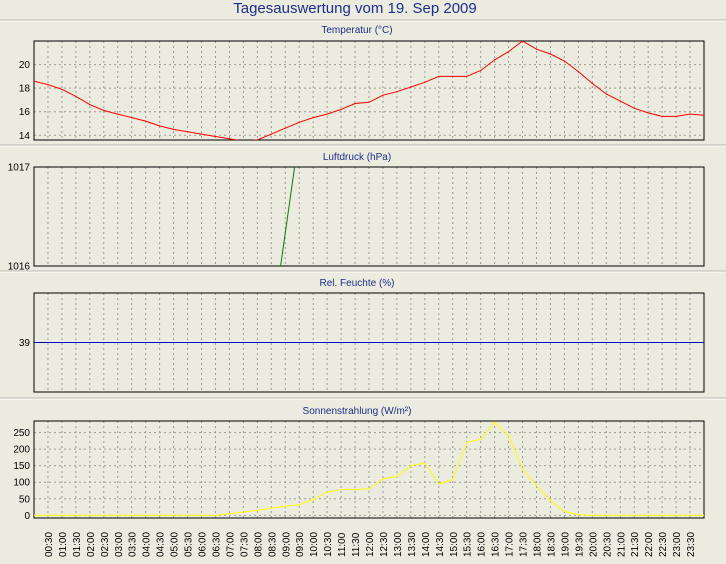 The height and width of the screenshot is (564, 726). Describe the element at coordinates (203, 544) in the screenshot. I see `x-tick-label: 06:00` at that location.